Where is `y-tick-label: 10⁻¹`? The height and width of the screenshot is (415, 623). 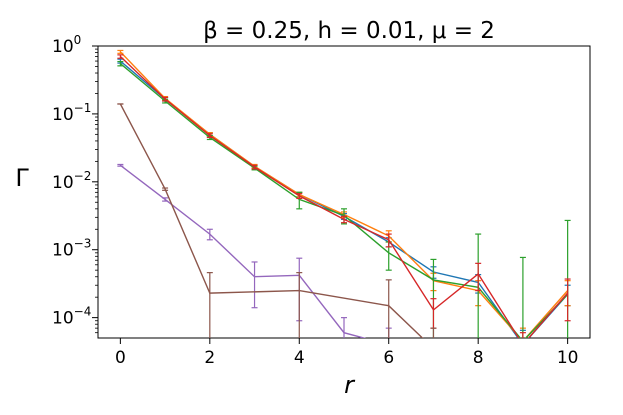
y-tick-label: 10⁻¹ is located at coordinates (71, 113).